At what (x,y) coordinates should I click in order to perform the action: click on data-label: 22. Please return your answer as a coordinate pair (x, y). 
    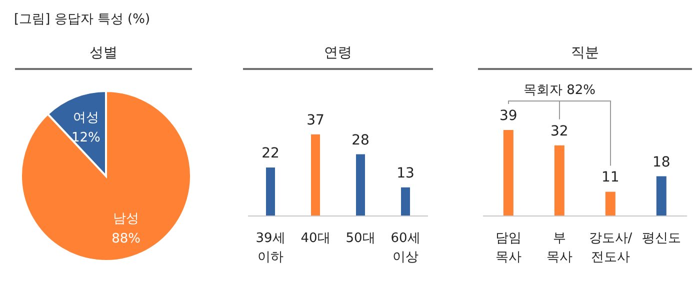
    Looking at the image, I should click on (271, 153).